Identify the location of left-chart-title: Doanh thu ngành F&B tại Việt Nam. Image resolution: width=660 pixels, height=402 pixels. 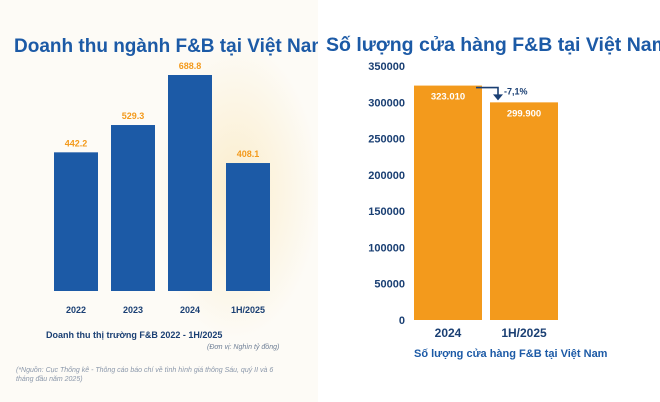
(171, 46).